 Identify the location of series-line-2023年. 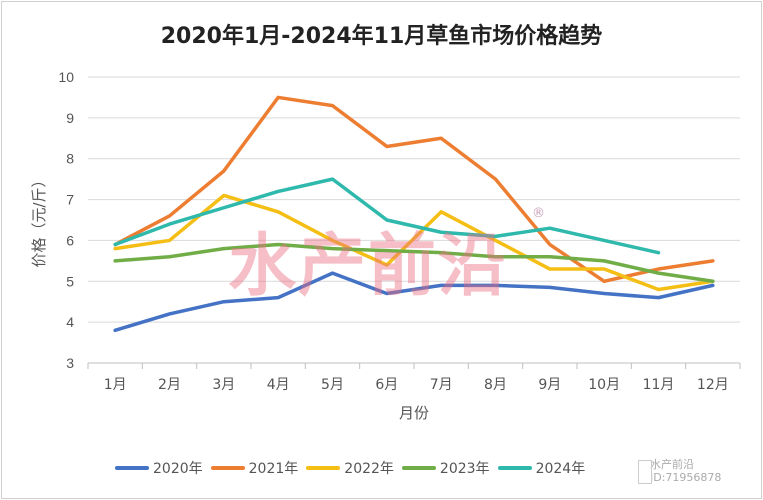
(414, 263).